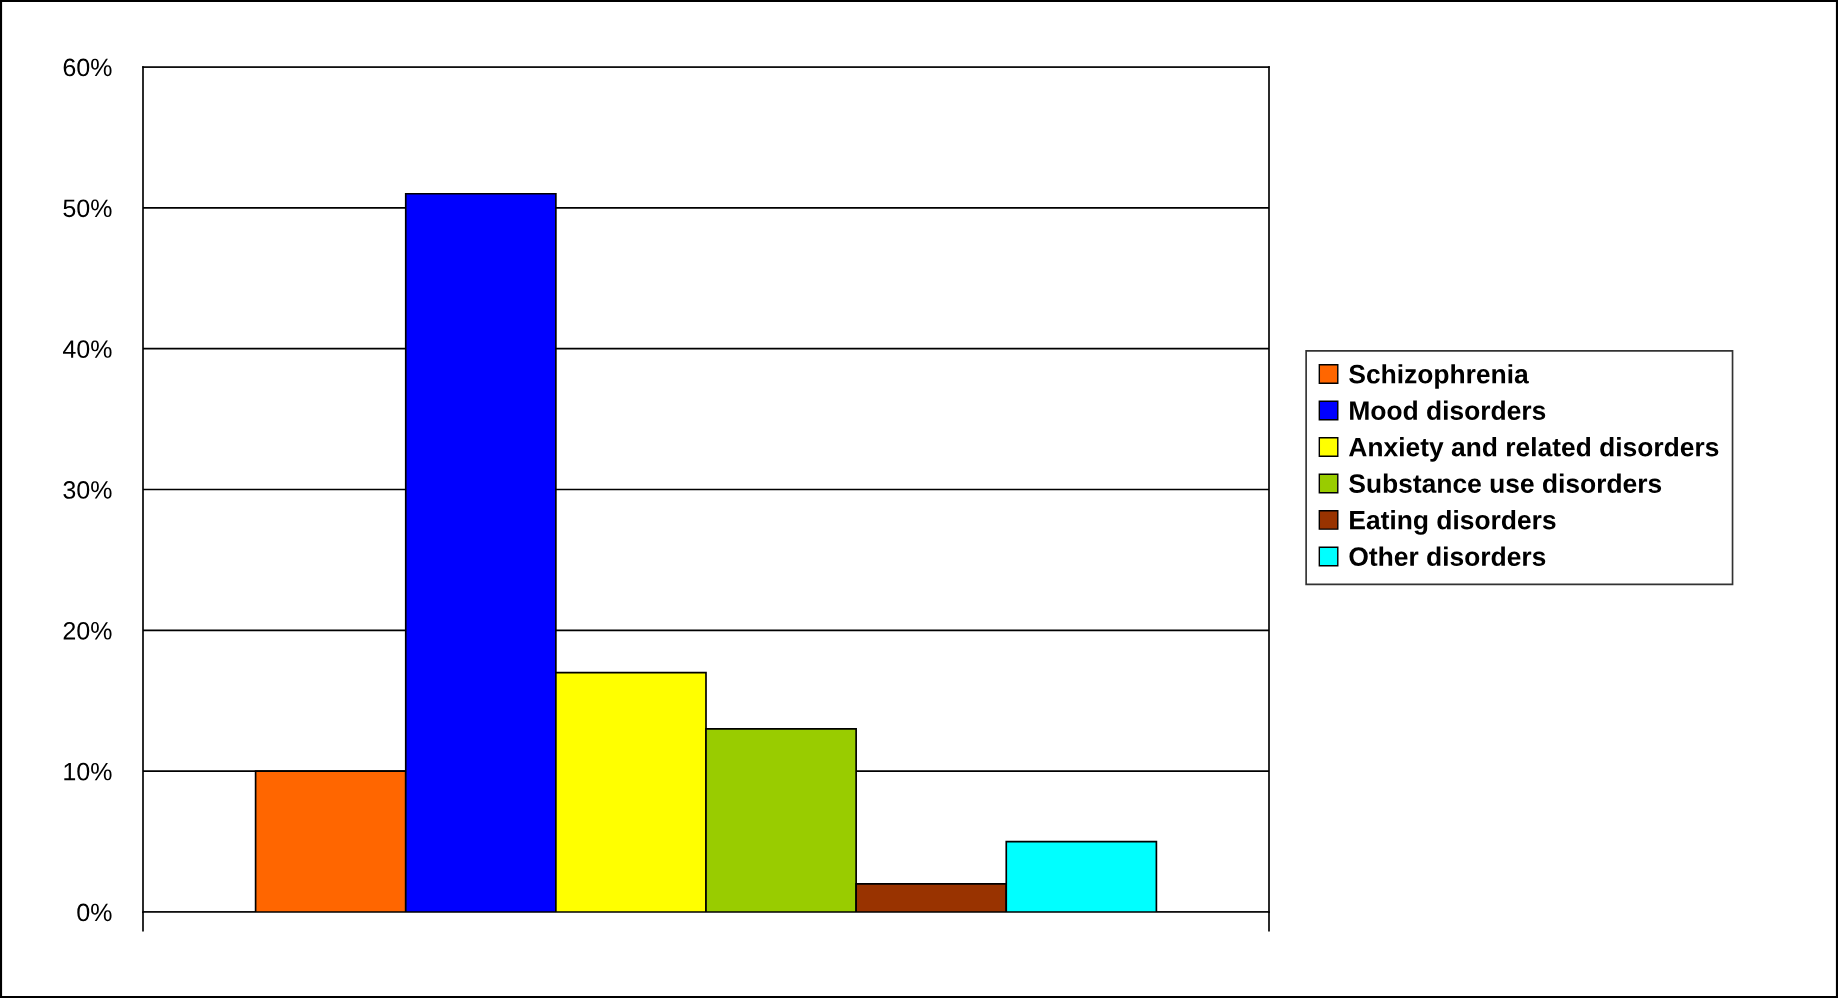 Image resolution: width=1838 pixels, height=998 pixels. Describe the element at coordinates (1505, 483) in the screenshot. I see `legend-label: Substance use disorders` at that location.